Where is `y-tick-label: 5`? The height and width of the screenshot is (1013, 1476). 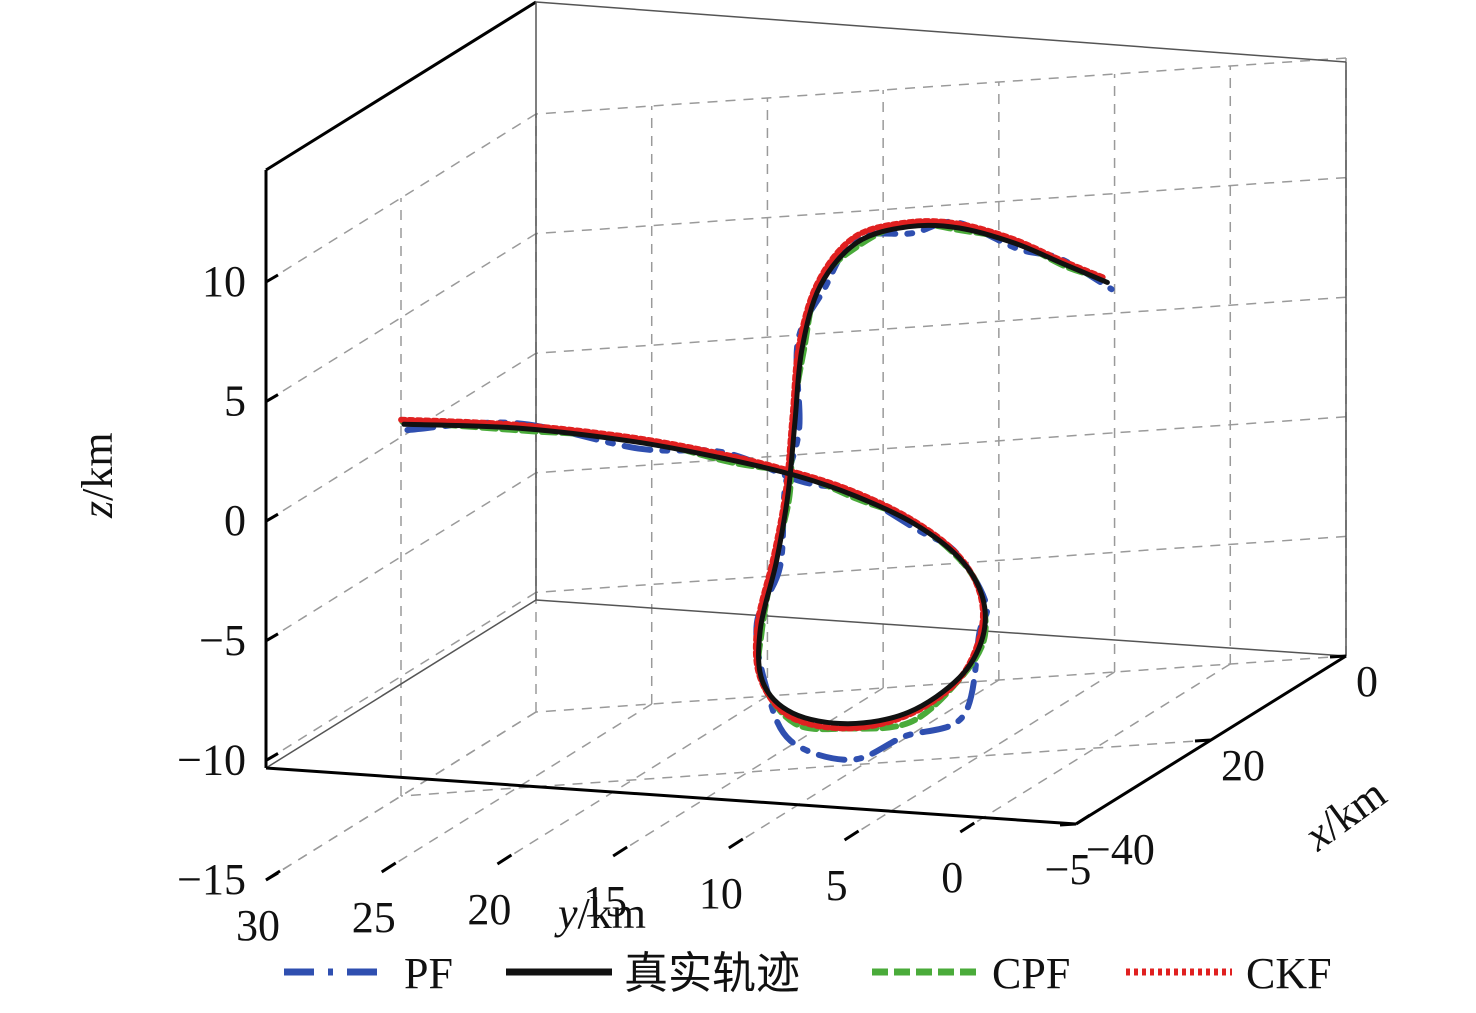 y-tick-label: 5 is located at coordinates (837, 885).